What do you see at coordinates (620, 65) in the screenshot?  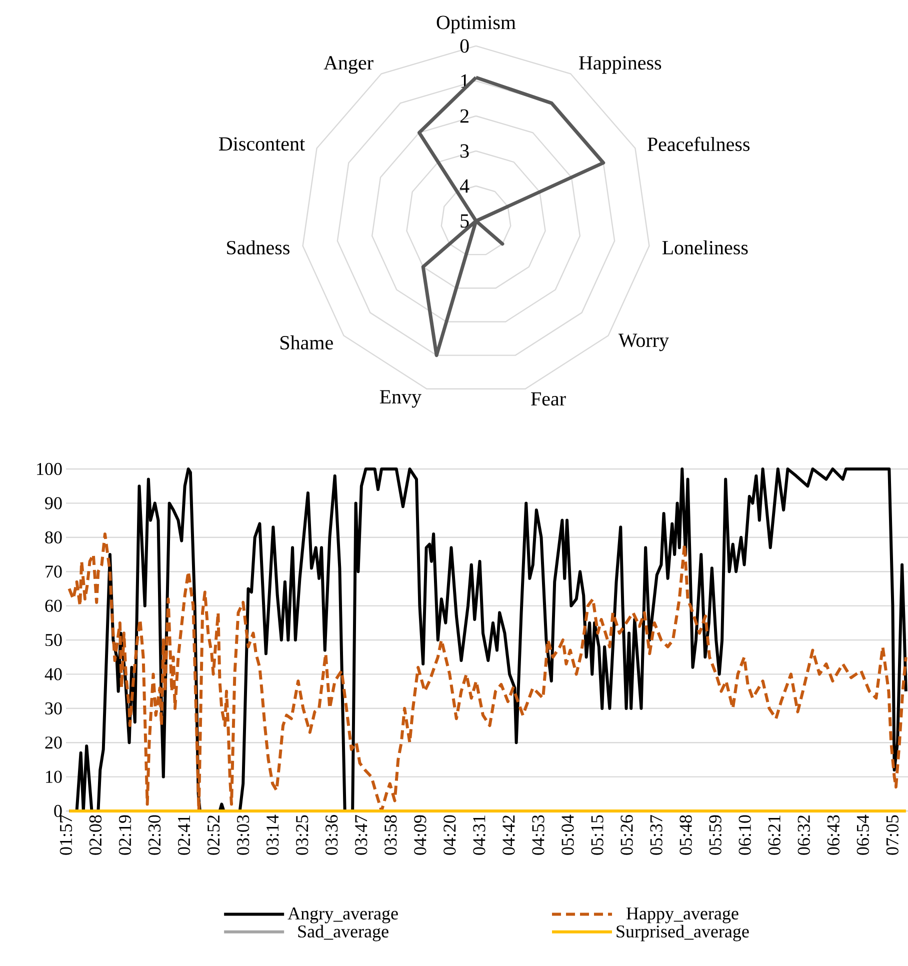 I see `spoke-label: Happiness` at bounding box center [620, 65].